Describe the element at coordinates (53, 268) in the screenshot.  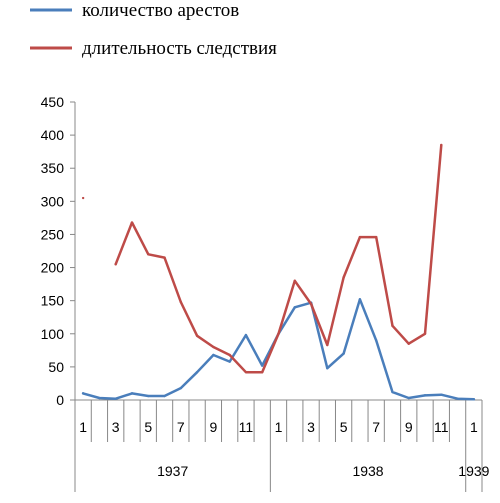
I see `y-tick-label: 200` at that location.